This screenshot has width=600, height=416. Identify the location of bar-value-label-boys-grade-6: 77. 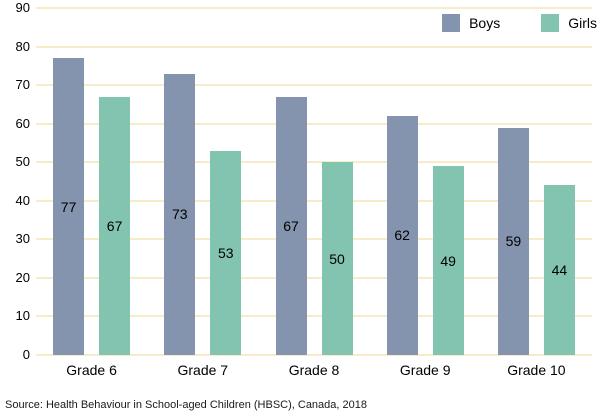
(68, 206).